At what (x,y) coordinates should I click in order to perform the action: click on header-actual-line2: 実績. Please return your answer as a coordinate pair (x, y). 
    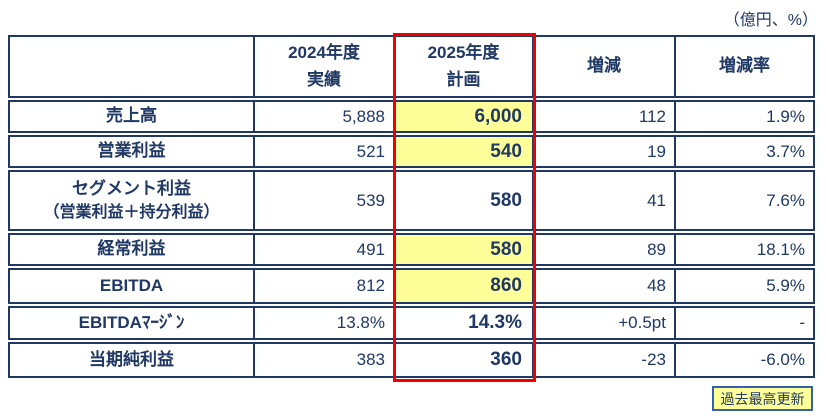
    Looking at the image, I should click on (324, 79).